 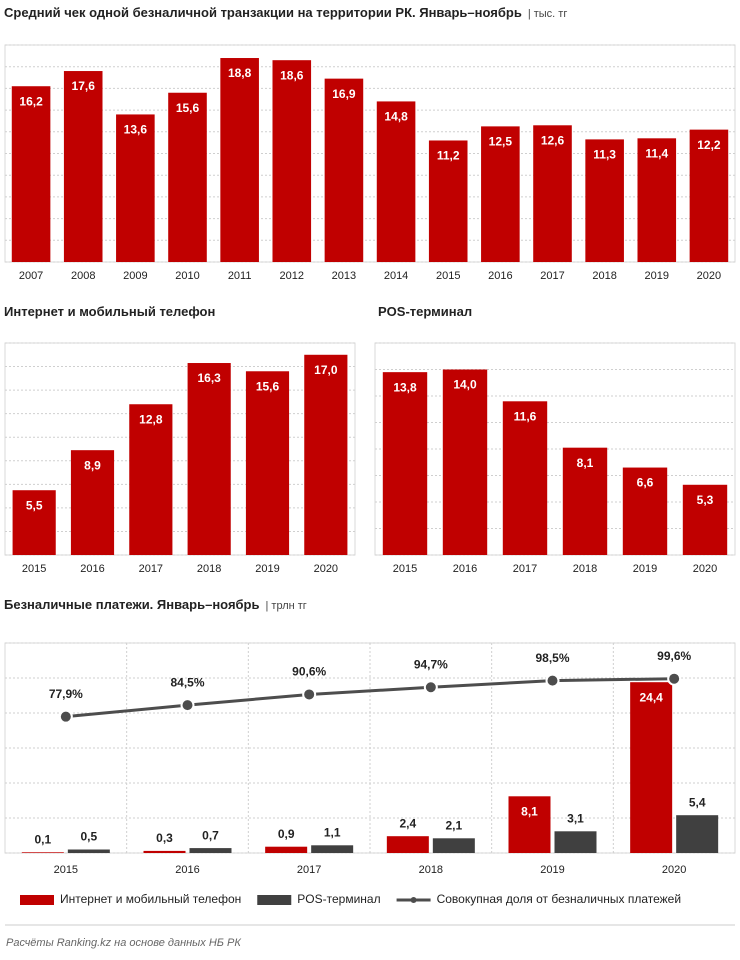 What do you see at coordinates (209, 378) in the screenshot?
I see `value-label: 16,3` at bounding box center [209, 378].